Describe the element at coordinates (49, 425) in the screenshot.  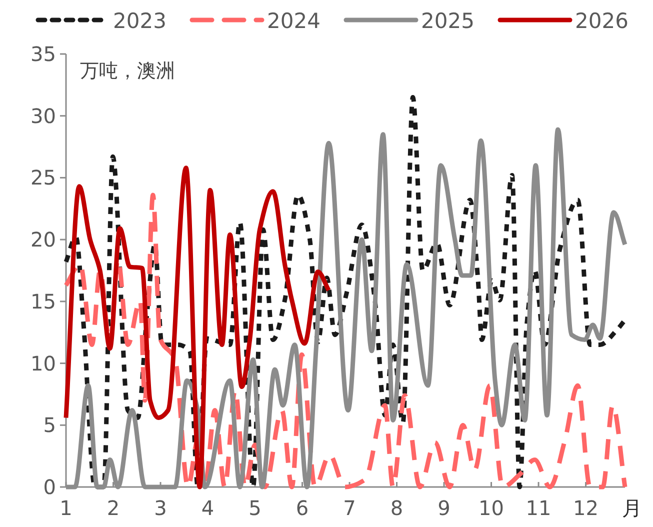
I see `y-tick-label: 5` at that location.